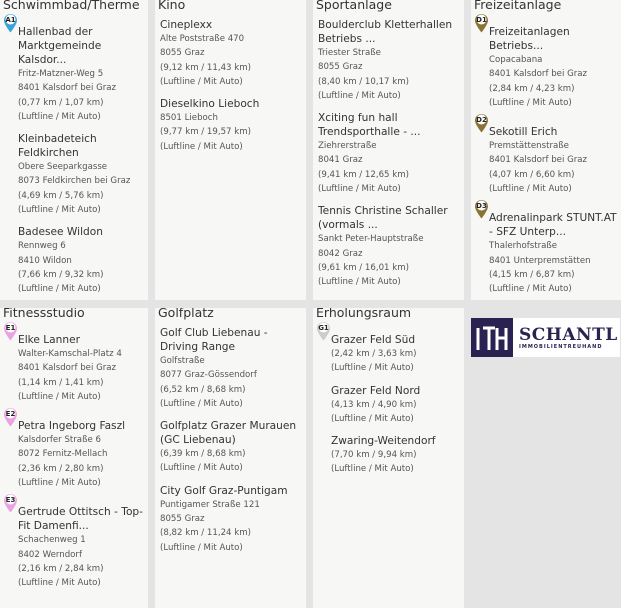 The image size is (621, 608). What do you see at coordinates (205, 533) in the screenshot?
I see `poi-detail: (8,82 km / 11,24 km)` at bounding box center [205, 533].